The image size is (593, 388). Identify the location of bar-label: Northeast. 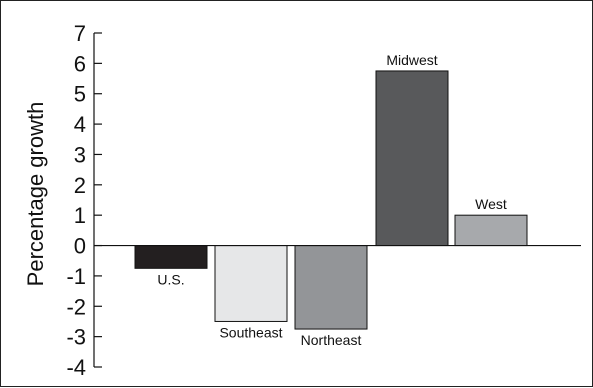
(331, 340).